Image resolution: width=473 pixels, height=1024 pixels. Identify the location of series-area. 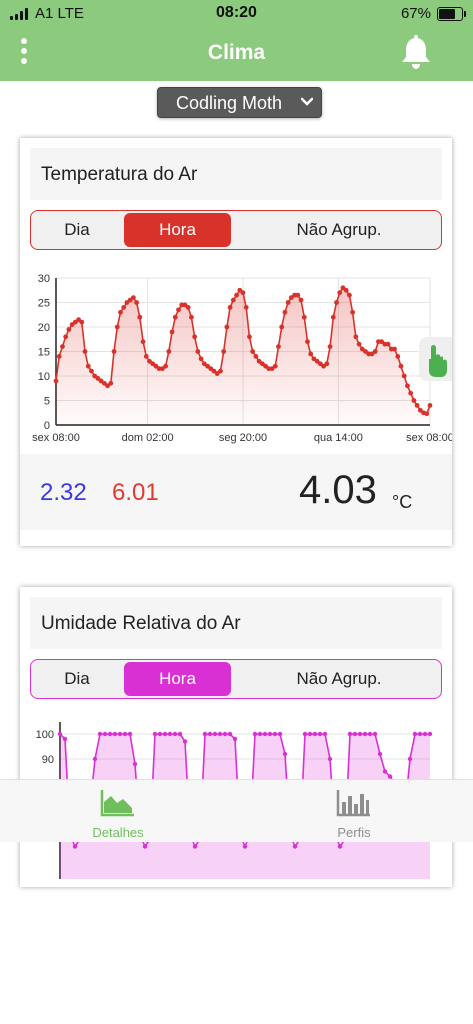
(245, 806).